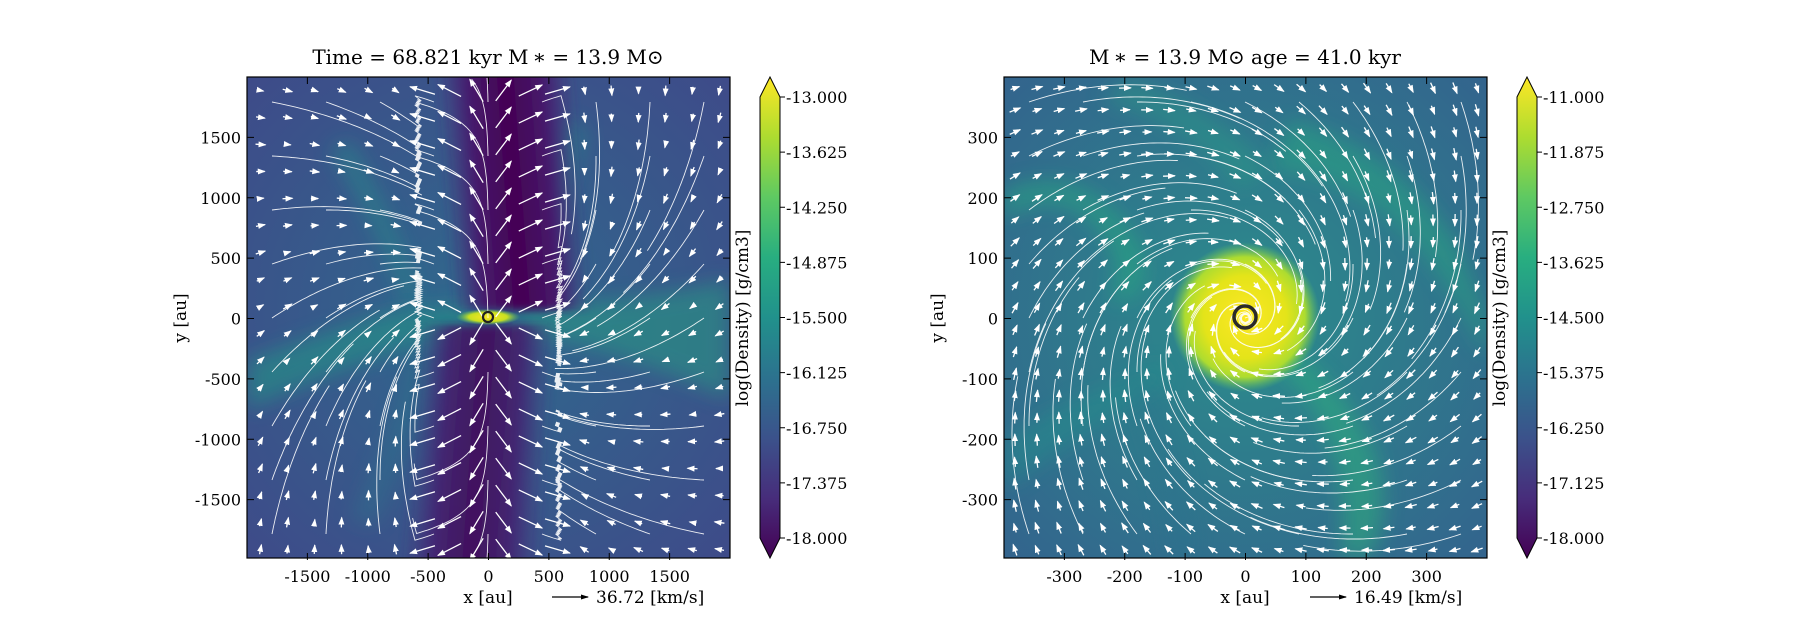 The width and height of the screenshot is (1800, 630). I want to click on y-tick-label: -100, so click(980, 379).